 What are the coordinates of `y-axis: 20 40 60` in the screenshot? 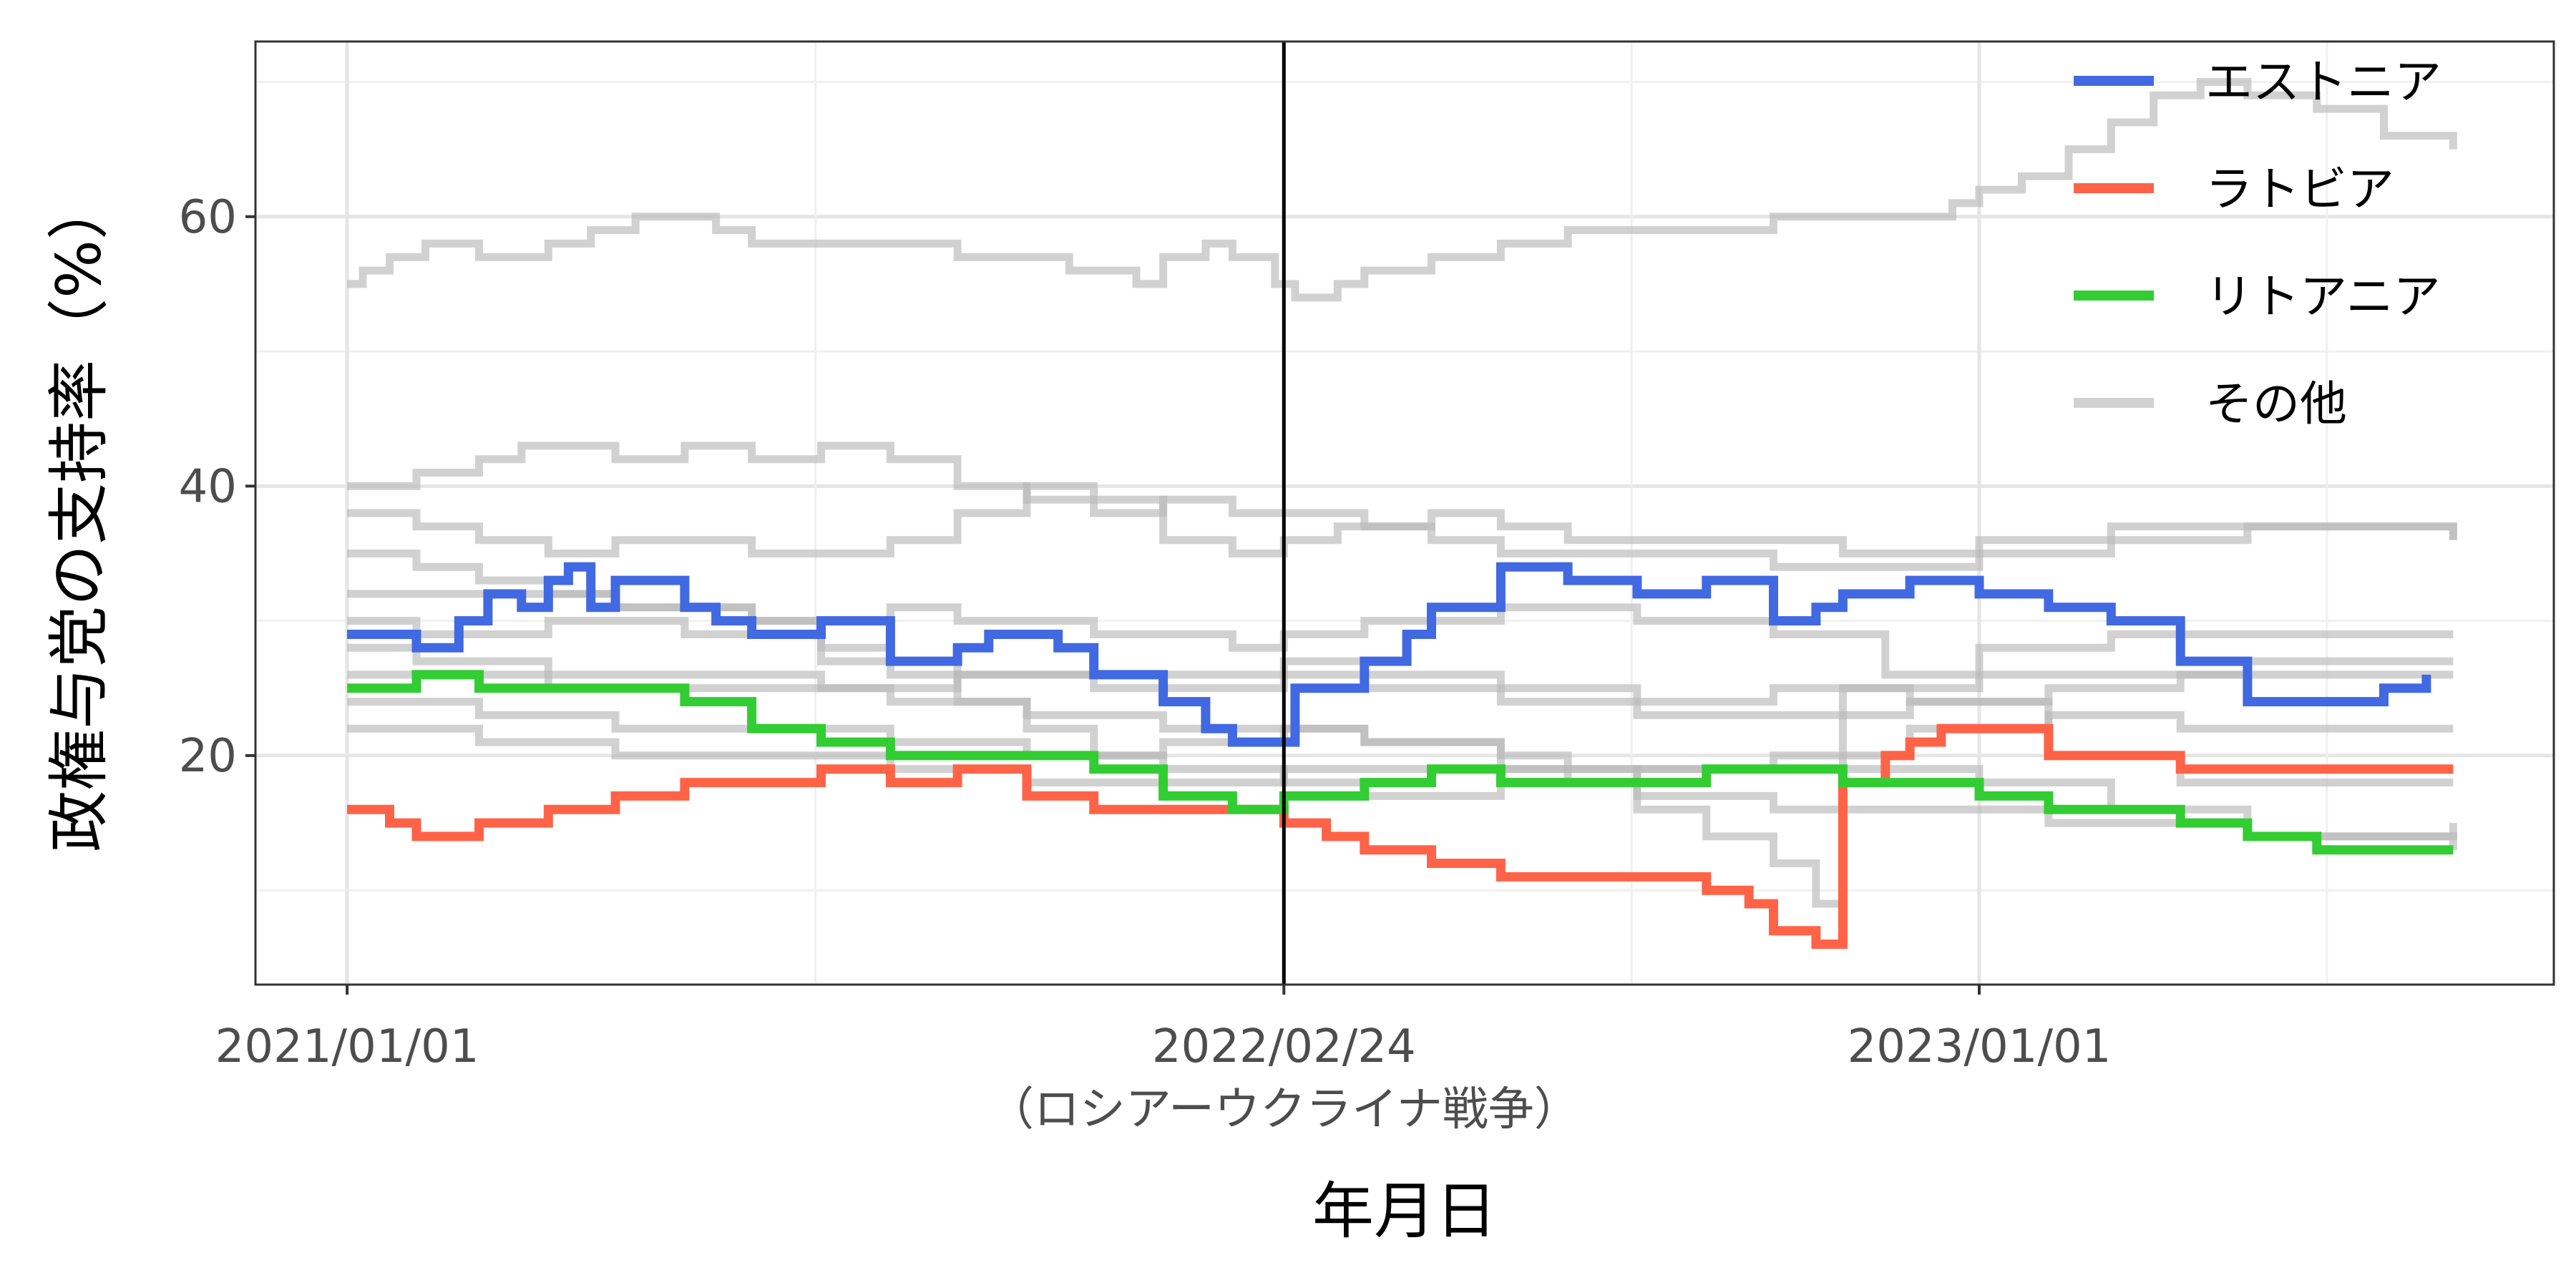 It's located at (217, 487).